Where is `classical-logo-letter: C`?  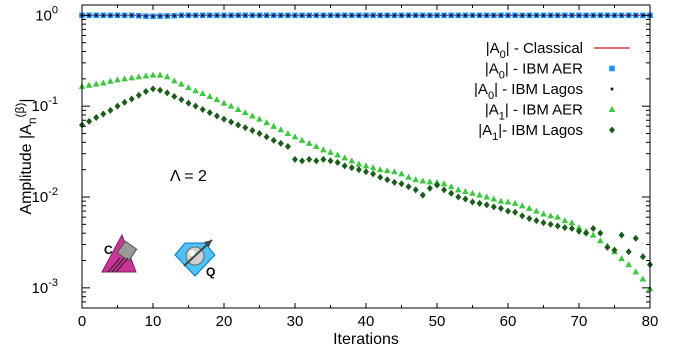 classical-logo-letter: C is located at coordinates (108, 250).